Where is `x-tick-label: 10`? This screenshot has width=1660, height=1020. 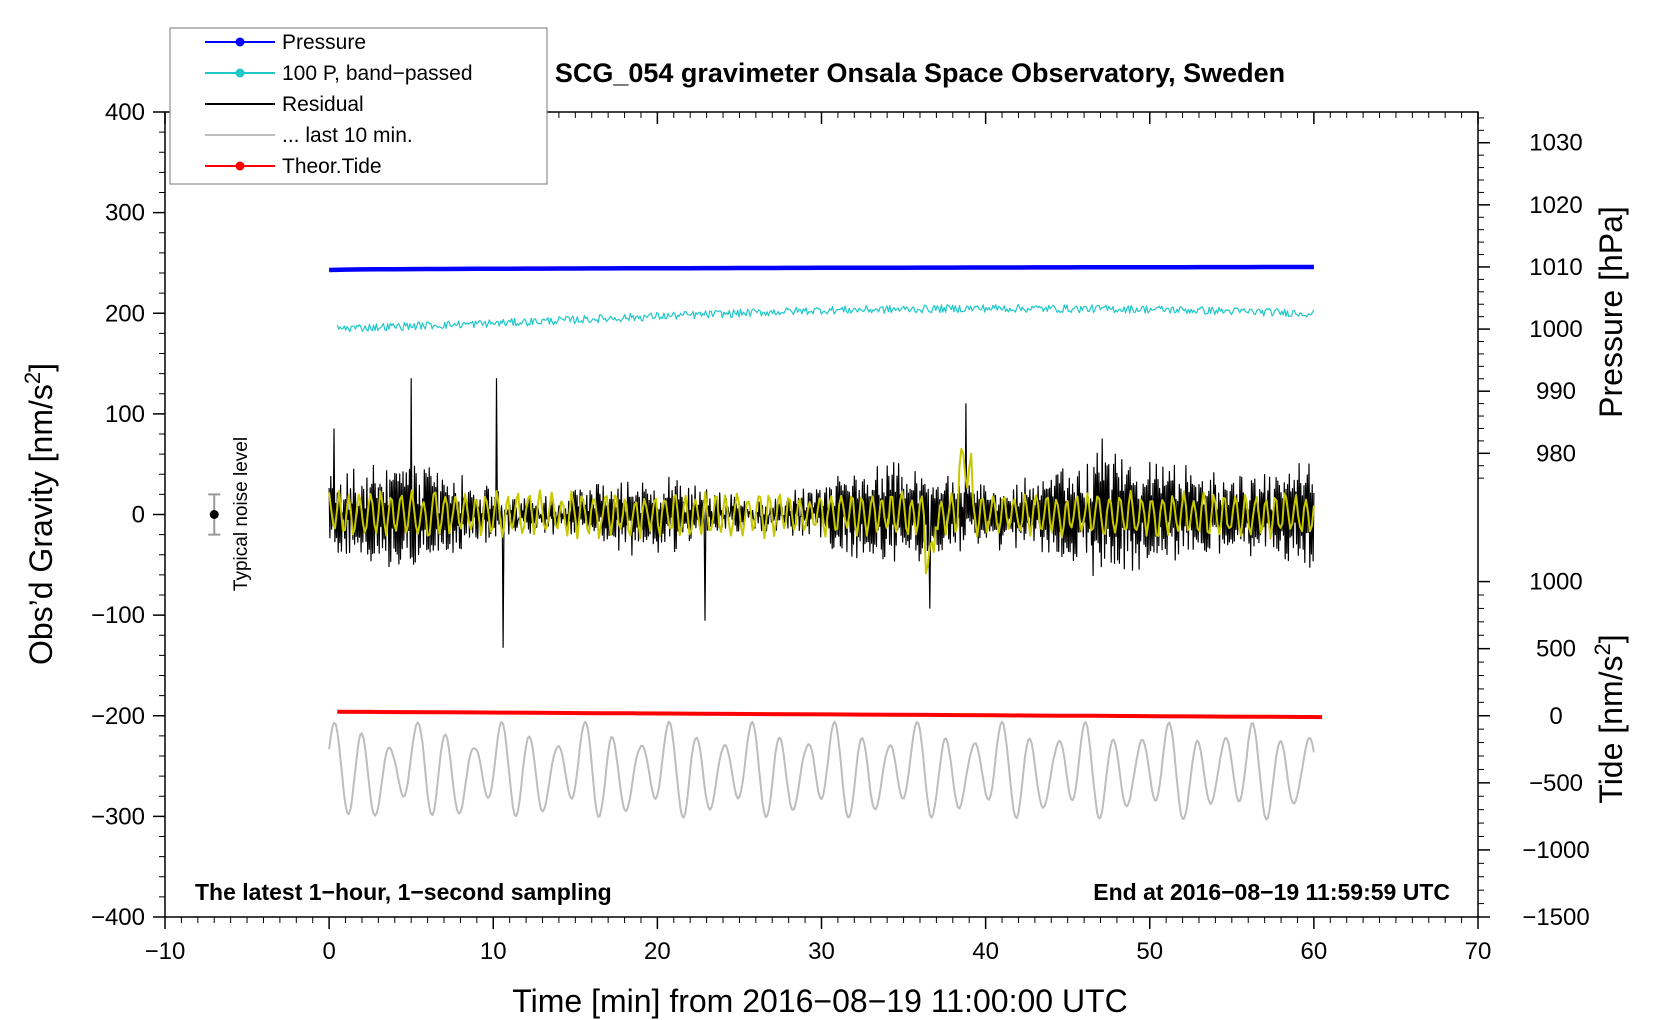
x-tick-label: 10 is located at coordinates (493, 951).